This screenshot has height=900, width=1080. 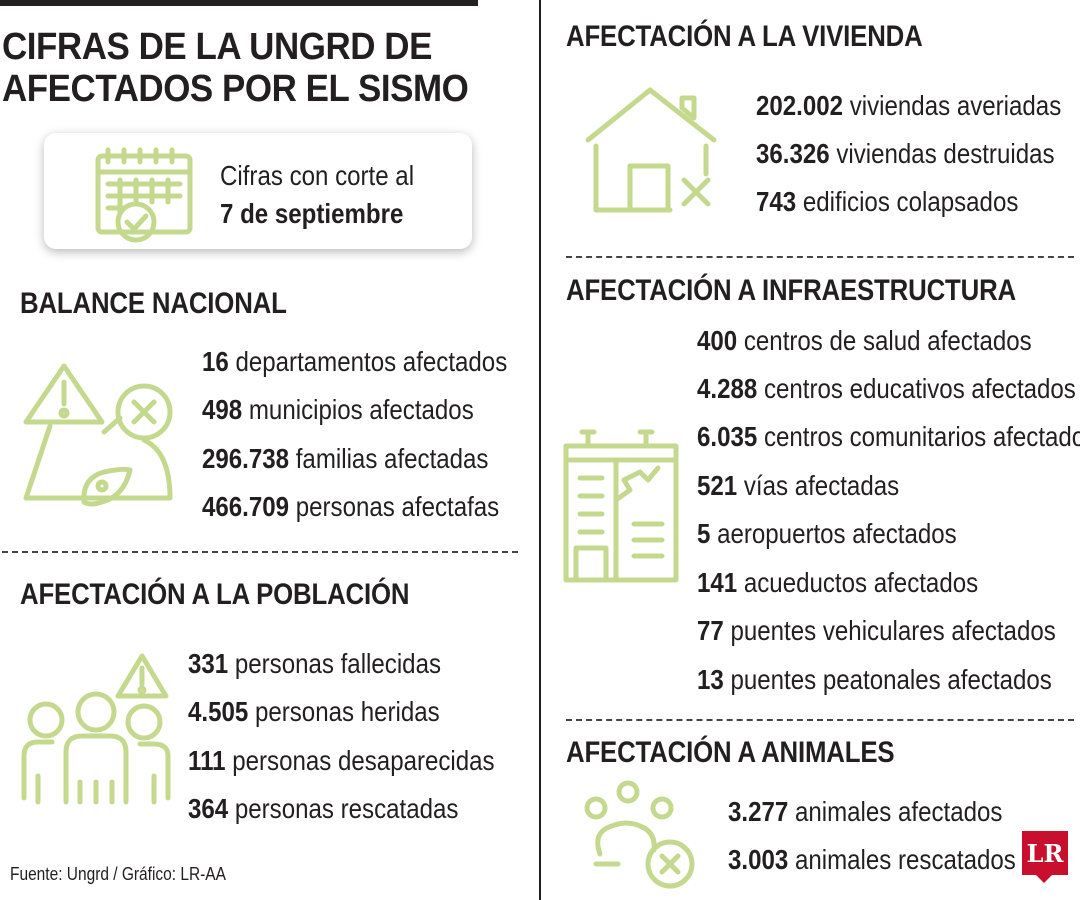 What do you see at coordinates (837, 533) in the screenshot?
I see `infraestructura-stat-label: aeropuertos afectados` at bounding box center [837, 533].